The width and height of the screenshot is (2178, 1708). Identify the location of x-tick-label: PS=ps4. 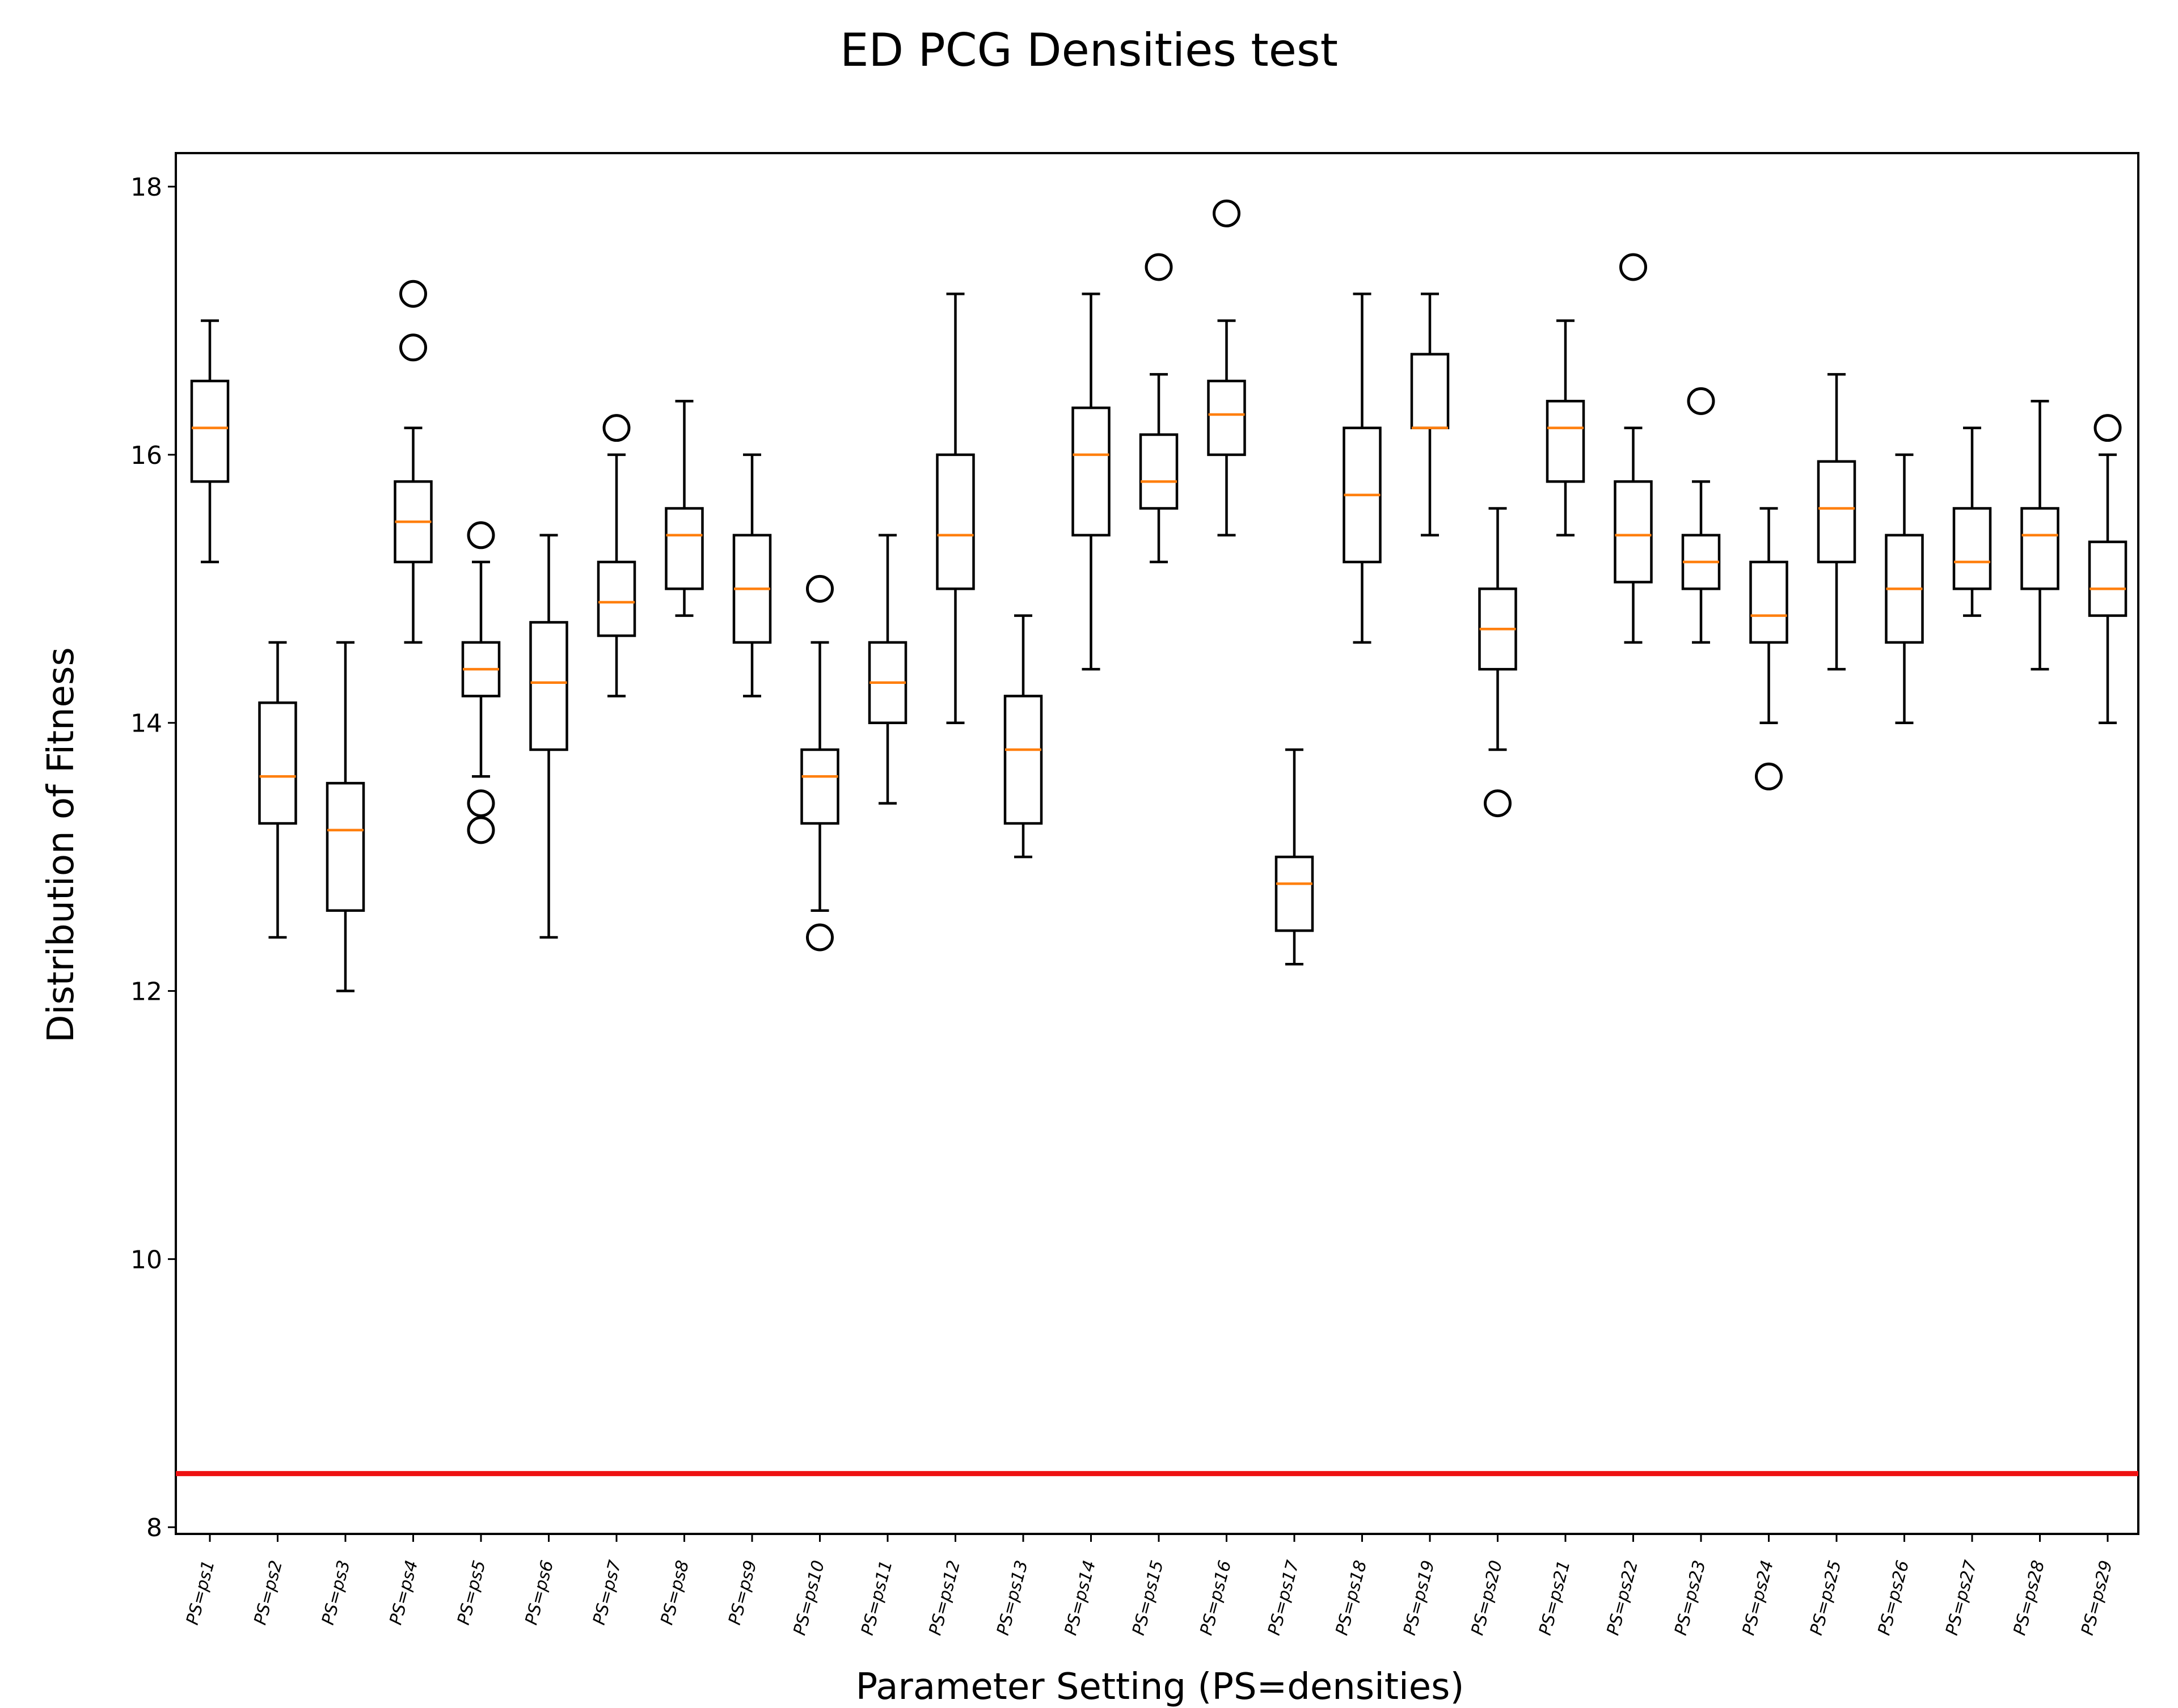
(404, 1592).